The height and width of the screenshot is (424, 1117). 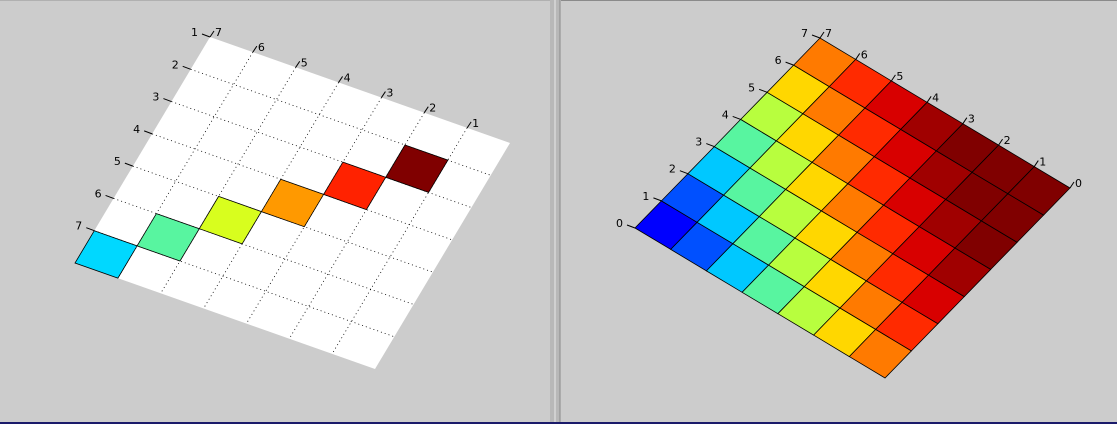 I want to click on left-axis-ticks: 1 2 3 4 5 6 7, so click(x=143, y=129).